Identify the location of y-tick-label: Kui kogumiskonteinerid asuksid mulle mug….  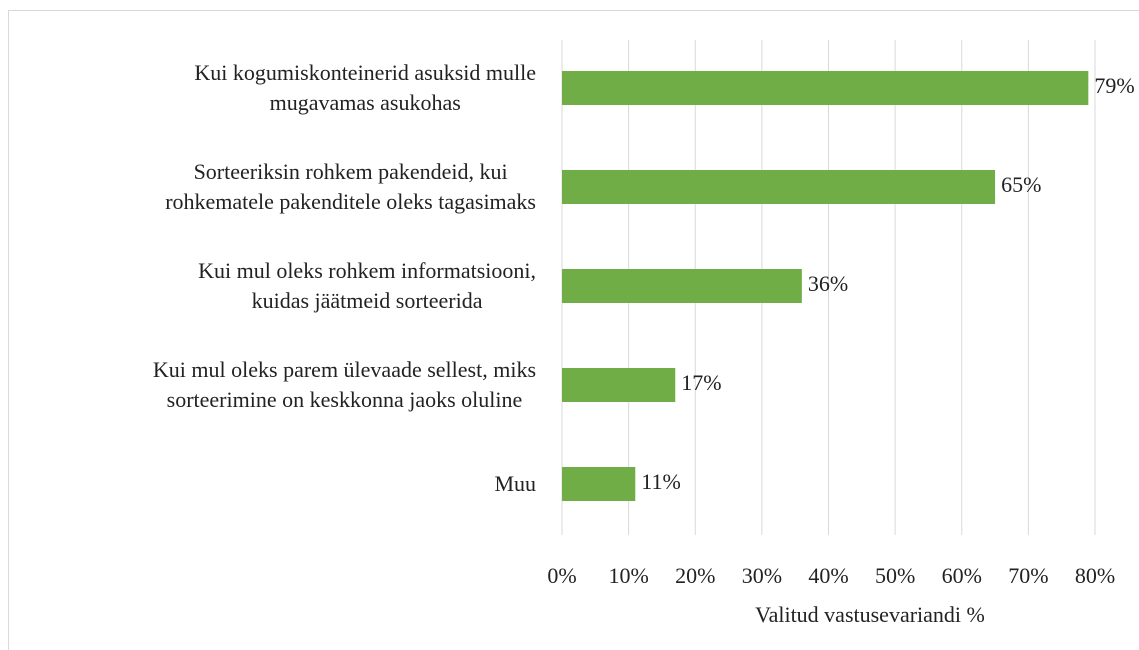
(365, 87).